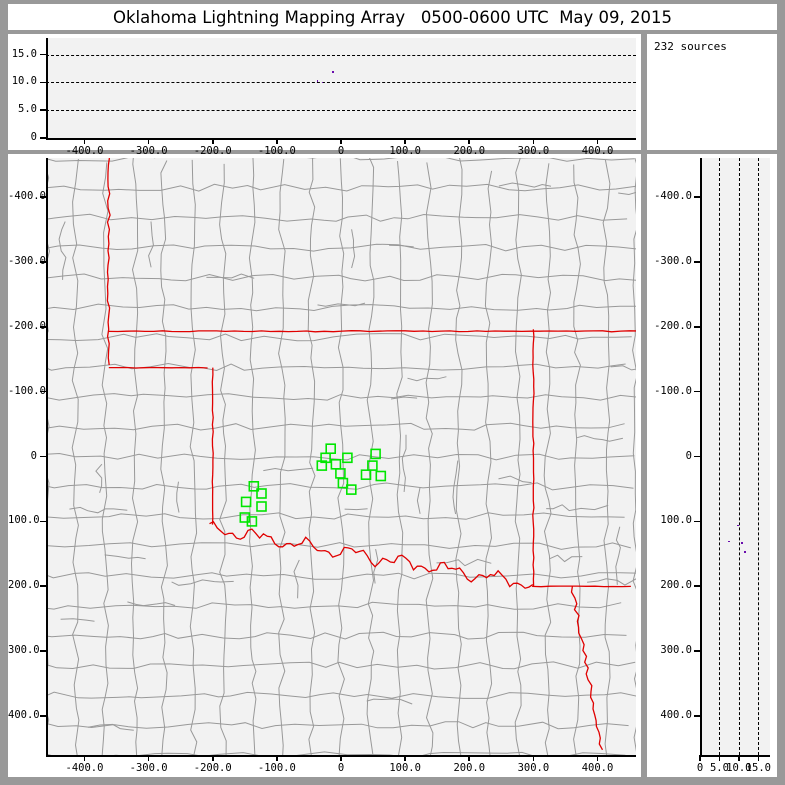 The height and width of the screenshot is (785, 785). What do you see at coordinates (313, 485) in the screenshot?
I see `lightning-source-markers` at bounding box center [313, 485].